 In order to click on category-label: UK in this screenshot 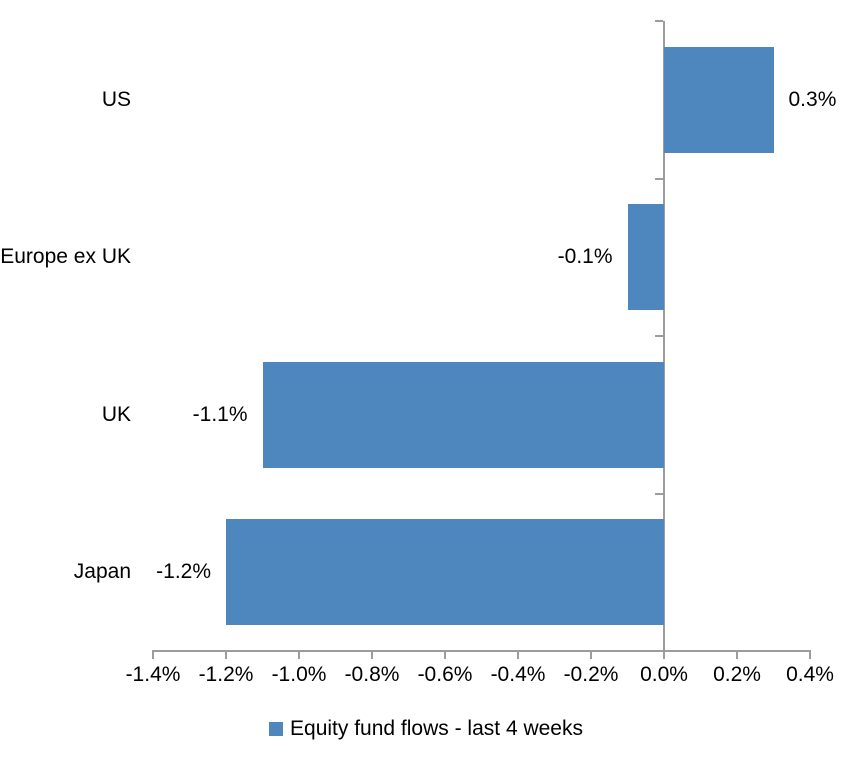, I will do `click(116, 414)`.